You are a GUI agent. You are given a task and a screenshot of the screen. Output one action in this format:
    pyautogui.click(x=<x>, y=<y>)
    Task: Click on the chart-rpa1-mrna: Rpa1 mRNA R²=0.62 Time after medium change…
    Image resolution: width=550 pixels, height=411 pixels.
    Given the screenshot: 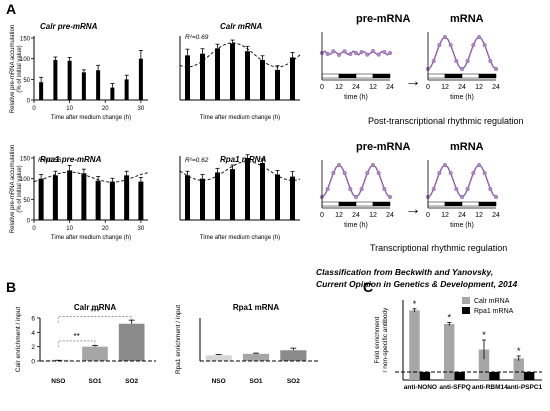 What is the action you would take?
    pyautogui.click(x=240, y=197)
    